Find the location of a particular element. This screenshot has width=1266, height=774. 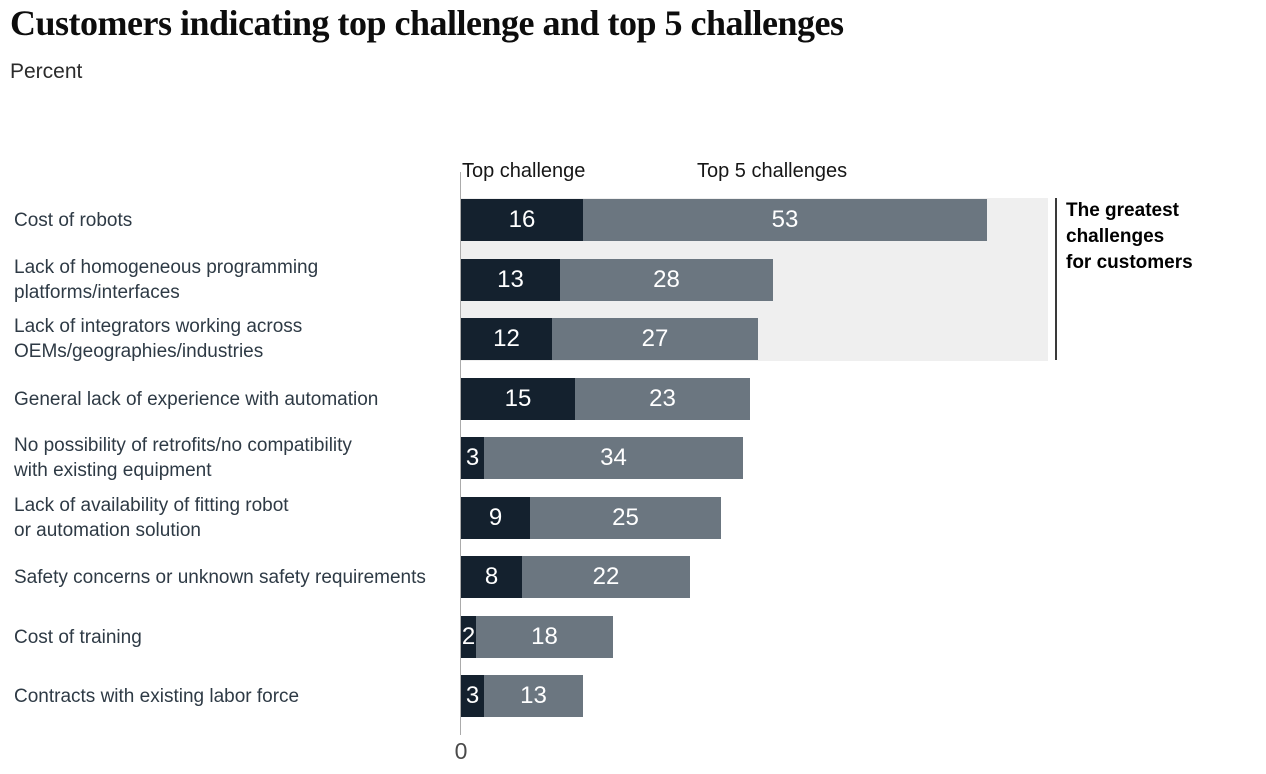

bar-value-label: 15 is located at coordinates (518, 398).